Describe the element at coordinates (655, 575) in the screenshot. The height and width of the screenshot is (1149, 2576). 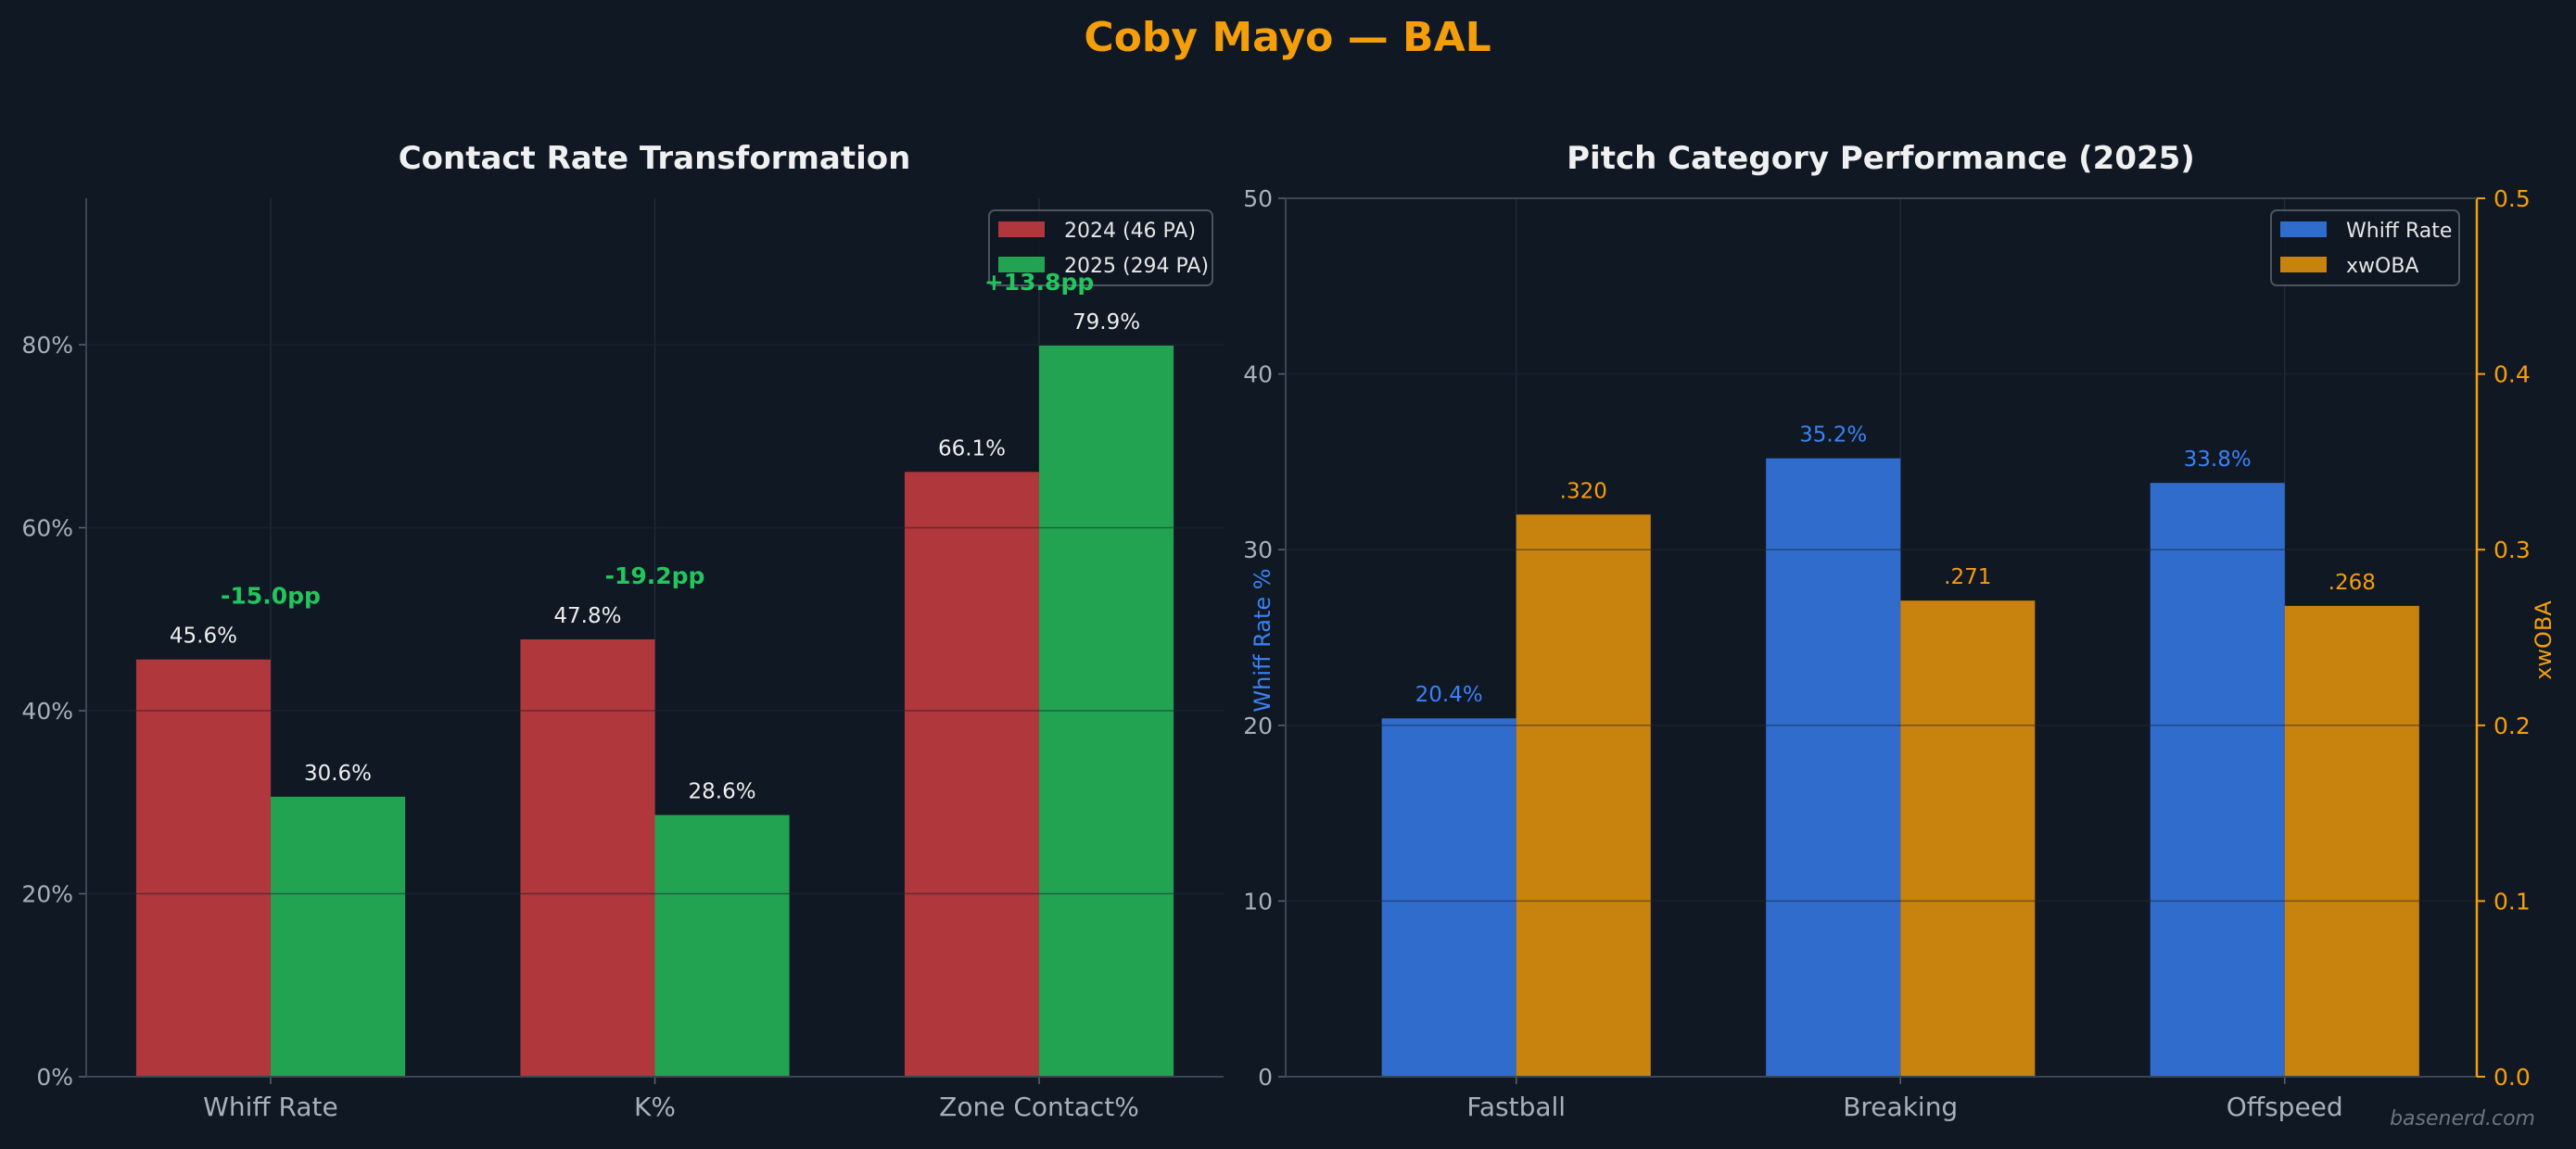
I see `delta-annotation: -19.2pp` at that location.